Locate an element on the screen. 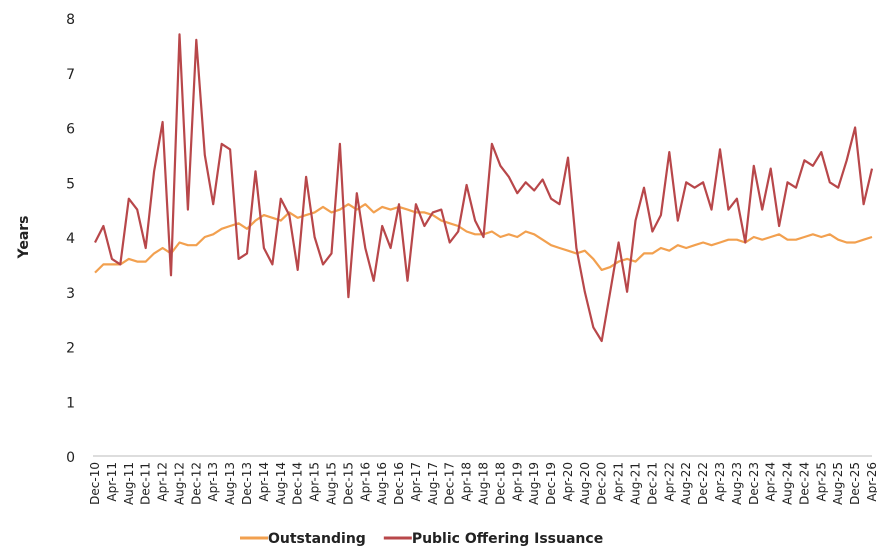 This screenshot has height=552, width=877. x-tick-label: Apr-15 is located at coordinates (315, 482).